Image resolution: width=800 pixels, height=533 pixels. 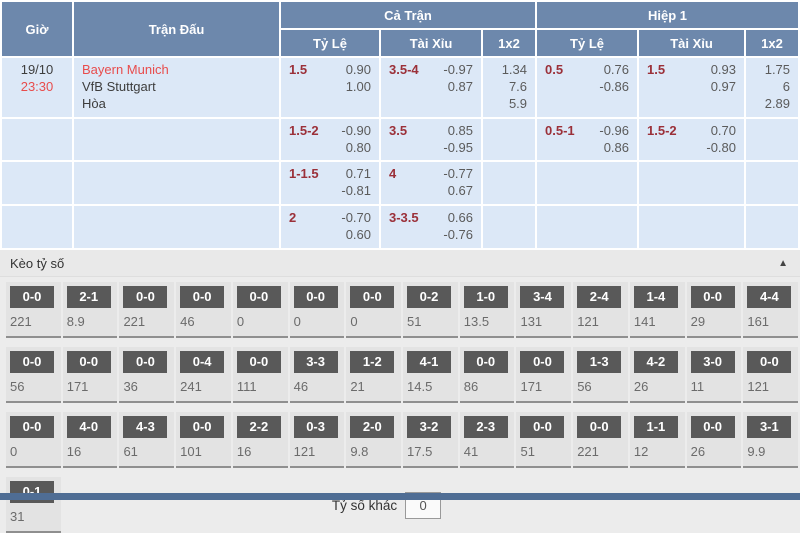 I want to click on score-button: 1-3, so click(x=599, y=362).